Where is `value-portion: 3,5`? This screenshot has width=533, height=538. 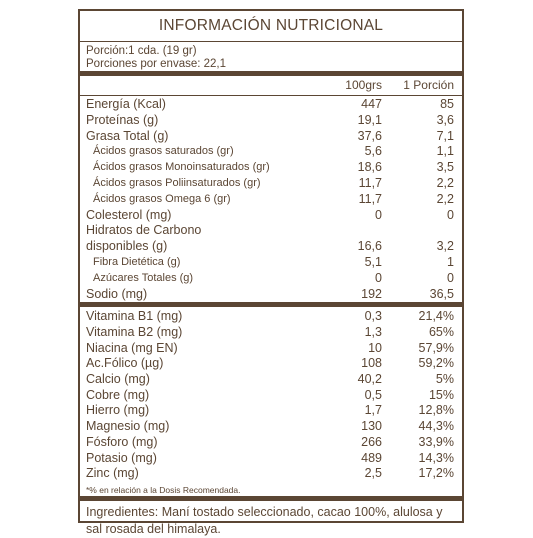
value-portion: 3,5 is located at coordinates (445, 167).